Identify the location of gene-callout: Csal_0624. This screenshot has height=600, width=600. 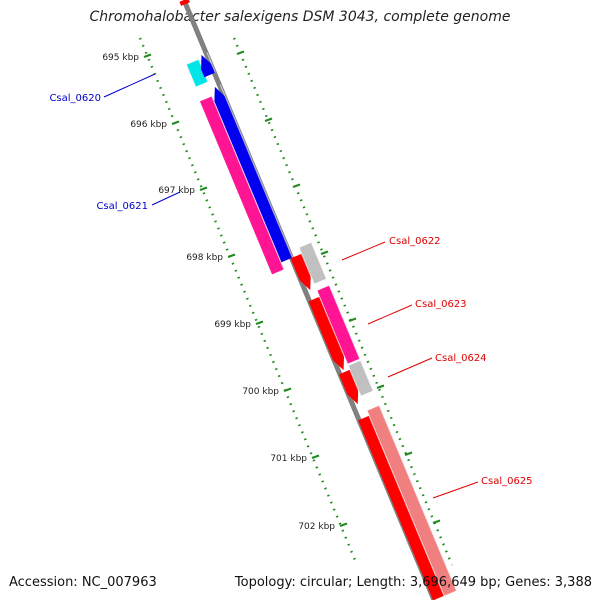
(437, 365).